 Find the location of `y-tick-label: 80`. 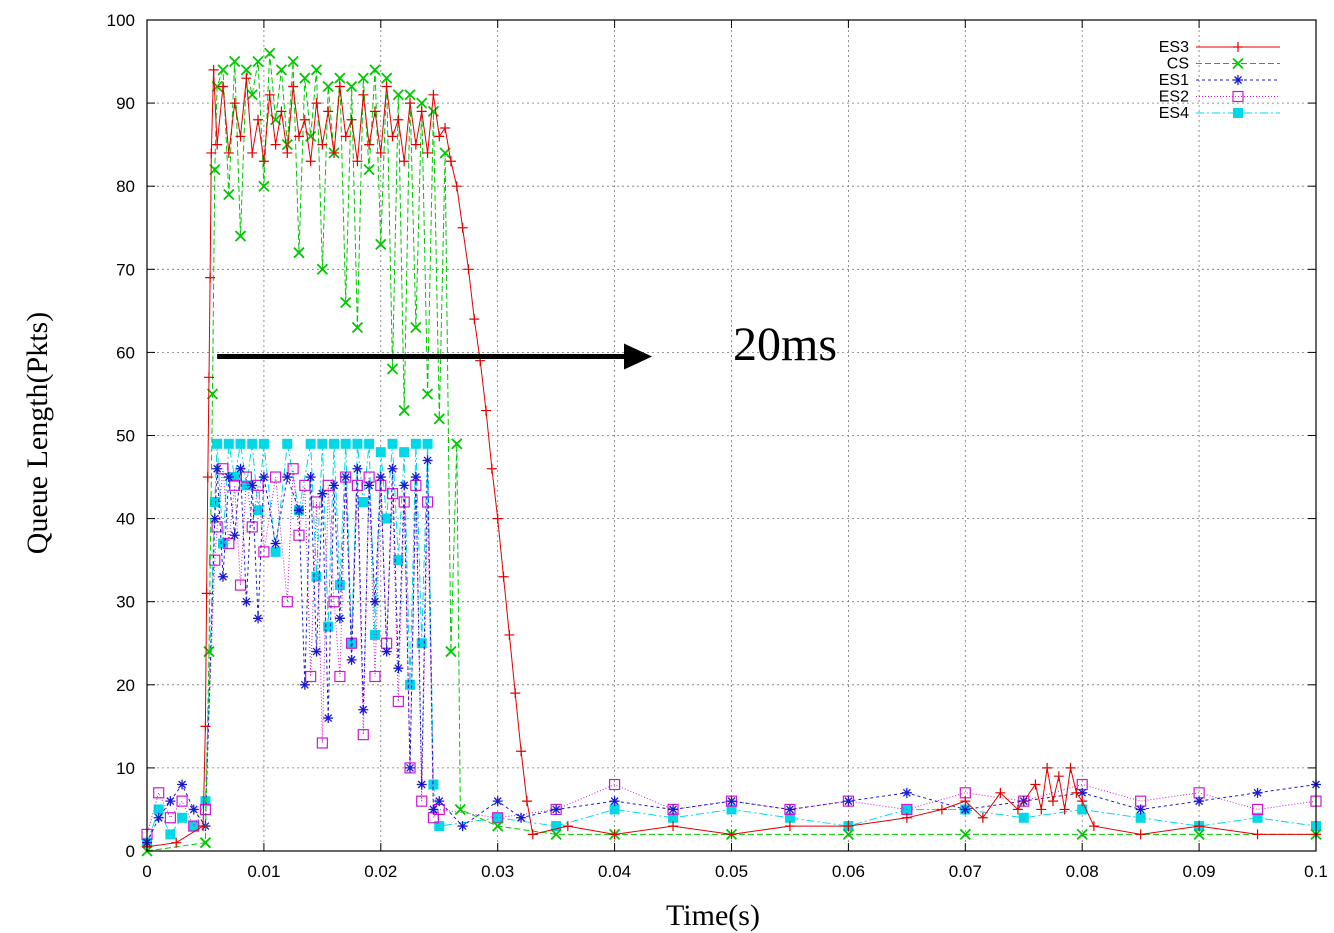

y-tick-label: 80 is located at coordinates (125, 186).